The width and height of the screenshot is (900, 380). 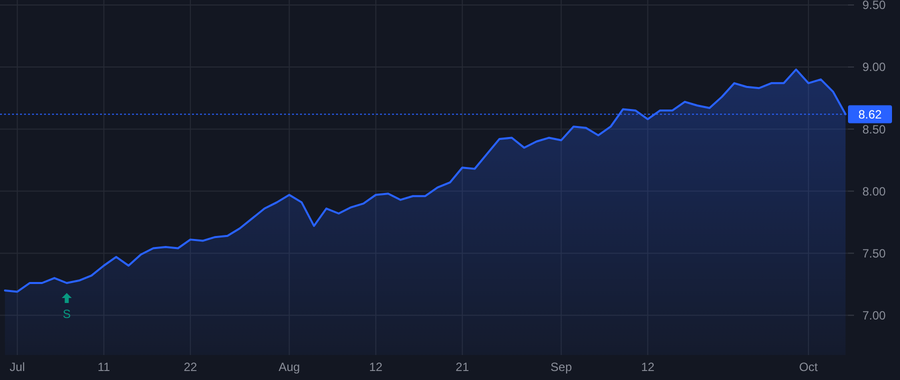 What do you see at coordinates (874, 129) in the screenshot?
I see `y-tick-label: 8.50` at bounding box center [874, 129].